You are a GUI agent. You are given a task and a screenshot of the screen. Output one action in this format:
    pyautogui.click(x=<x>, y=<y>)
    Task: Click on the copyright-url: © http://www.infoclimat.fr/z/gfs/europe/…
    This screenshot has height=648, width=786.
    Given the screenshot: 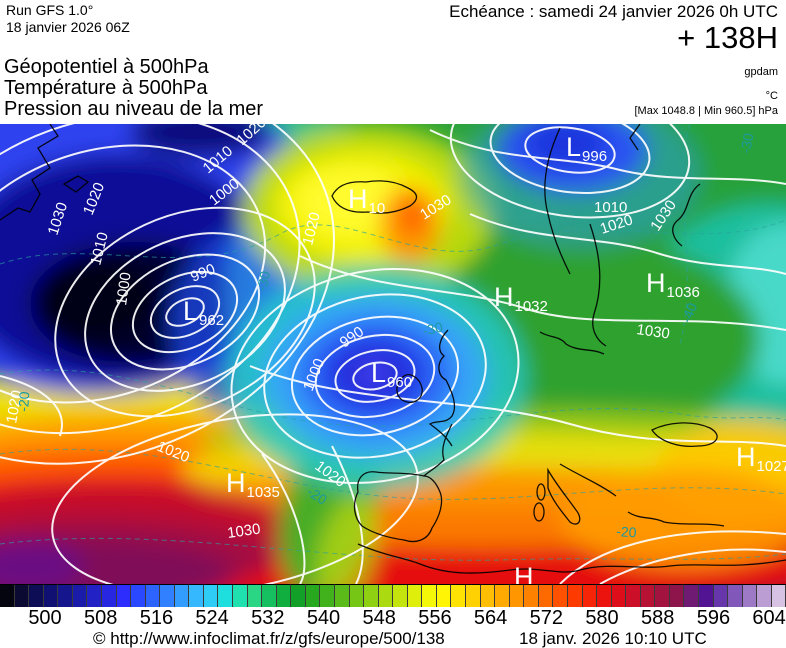 What is the action you would take?
    pyautogui.click(x=269, y=638)
    